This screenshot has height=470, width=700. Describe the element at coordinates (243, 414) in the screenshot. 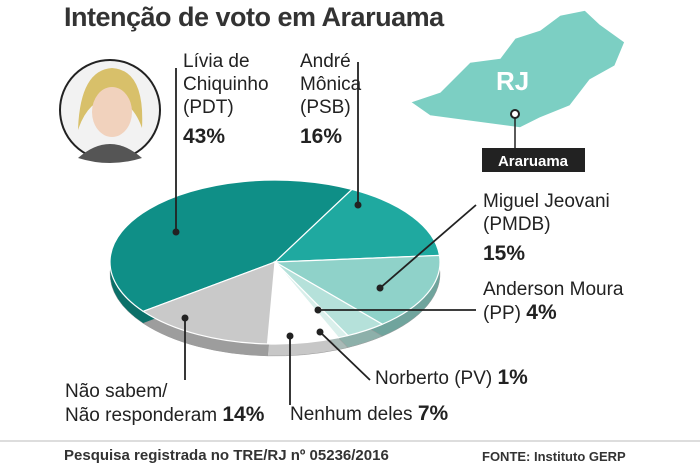

I see `value-label: 14%` at that location.